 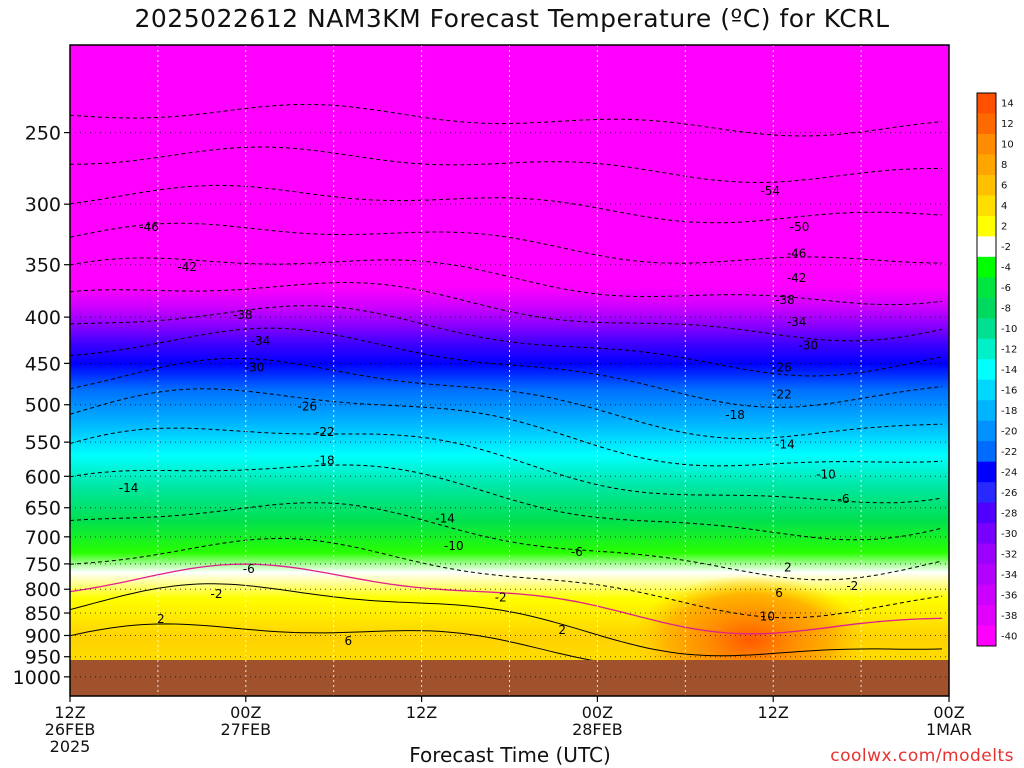 What do you see at coordinates (43, 364) in the screenshot?
I see `y-tick-label: 450` at bounding box center [43, 364].